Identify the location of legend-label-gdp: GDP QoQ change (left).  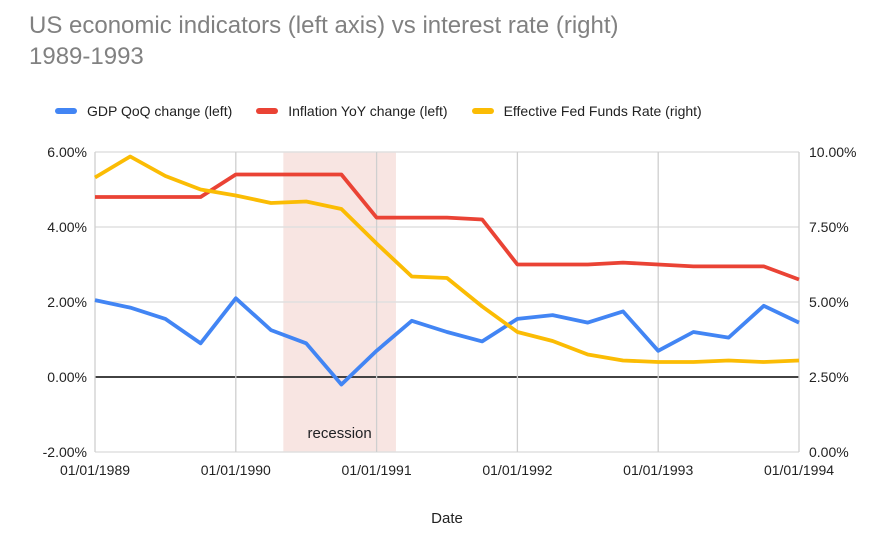
(160, 111).